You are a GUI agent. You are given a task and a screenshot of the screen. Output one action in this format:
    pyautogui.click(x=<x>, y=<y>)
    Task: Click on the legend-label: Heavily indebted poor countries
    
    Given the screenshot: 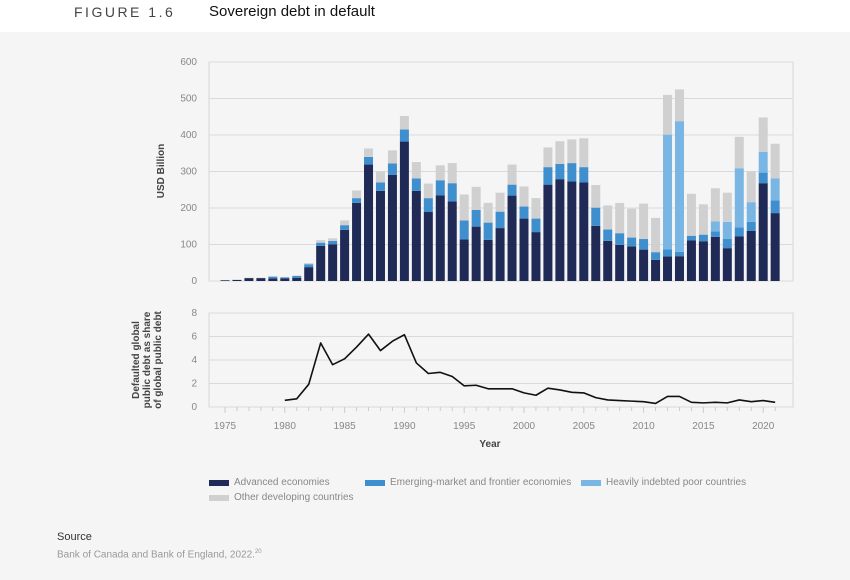 What is the action you would take?
    pyautogui.click(x=676, y=482)
    